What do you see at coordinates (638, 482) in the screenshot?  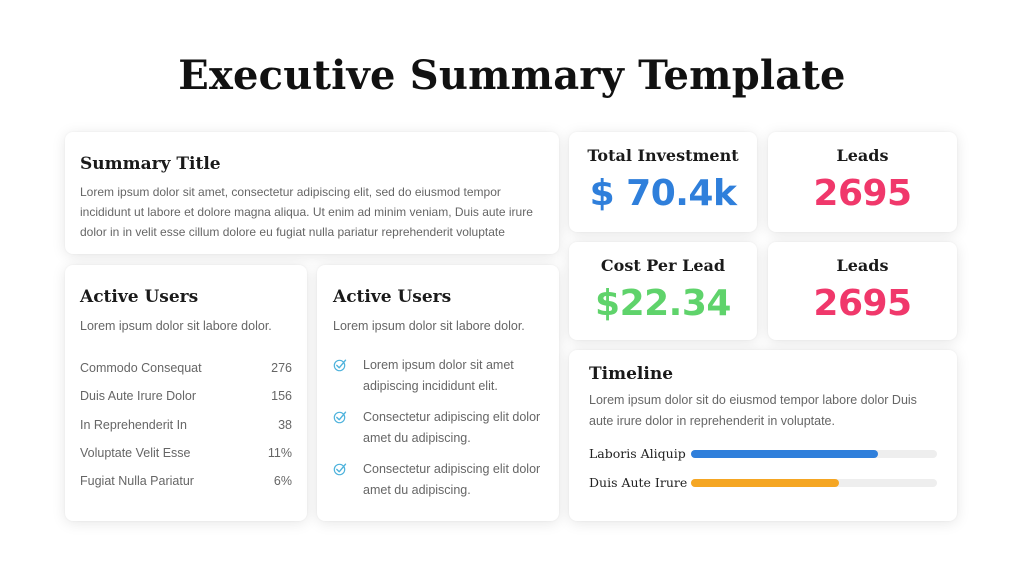 I see `progress-label: Duis Aute Irure` at bounding box center [638, 482].